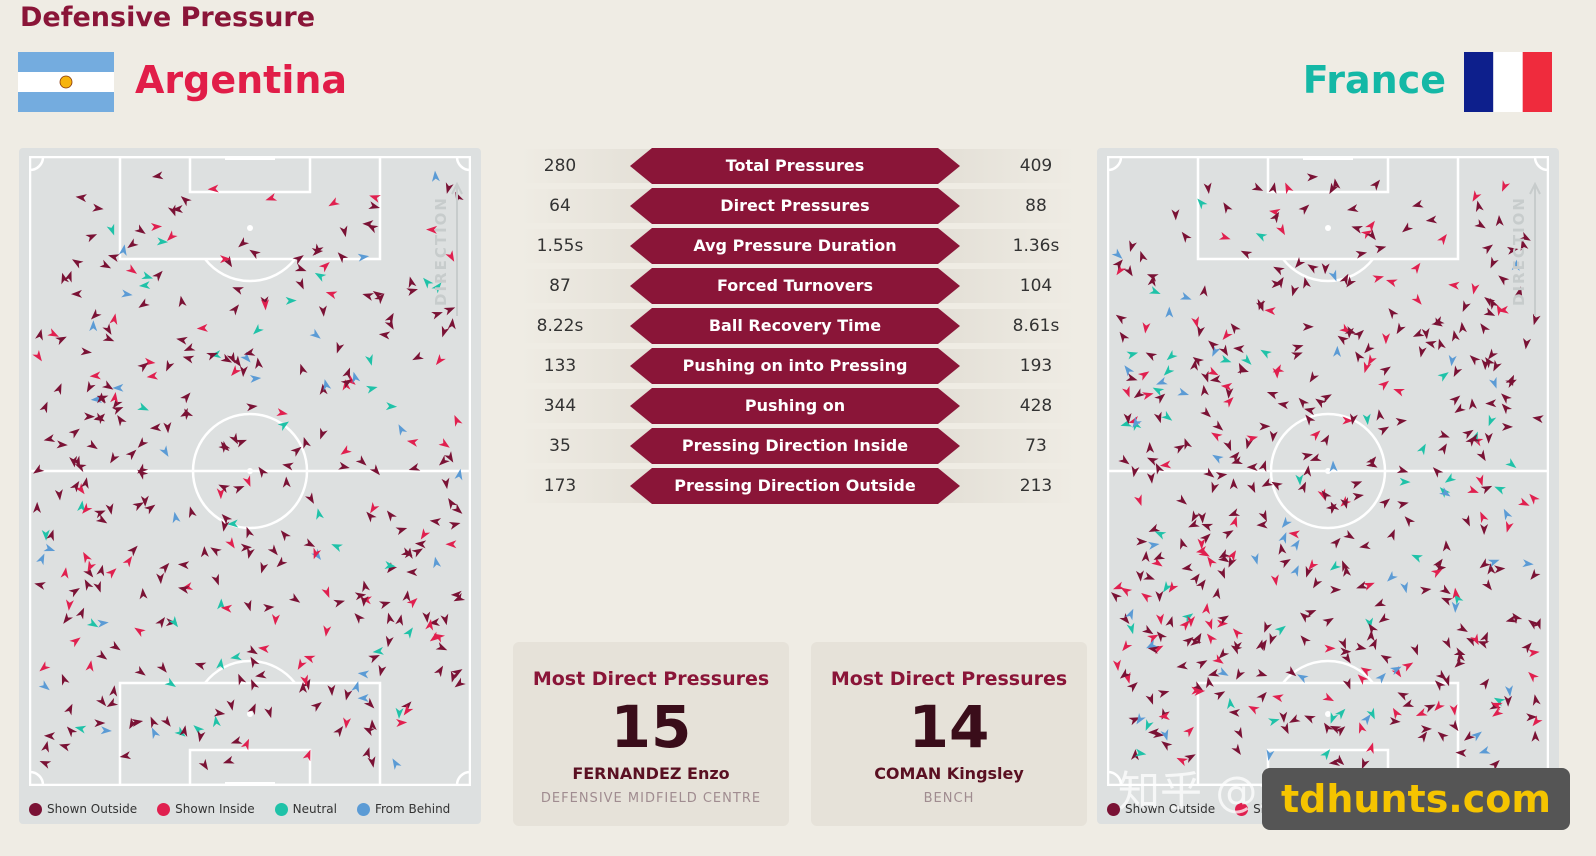 Image resolution: width=1596 pixels, height=856 pixels. Describe the element at coordinates (560, 166) in the screenshot. I see `stat-value-argentina: 280` at that location.